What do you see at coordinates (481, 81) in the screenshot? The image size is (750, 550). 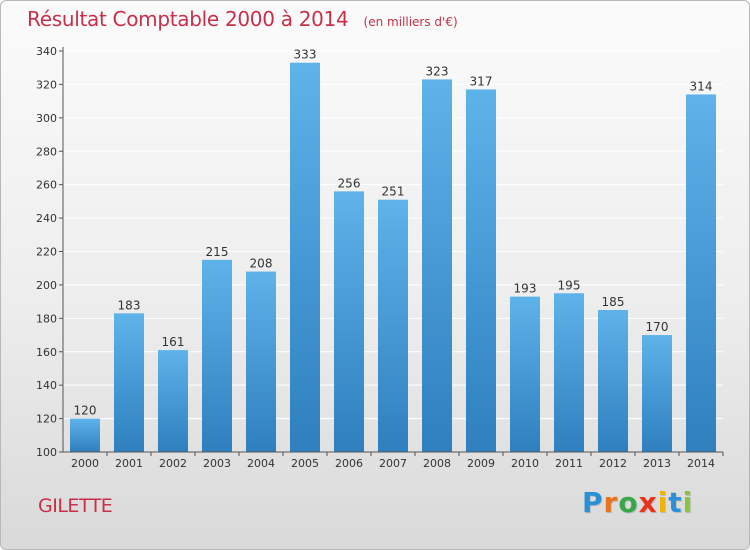 I see `data-label: 317` at bounding box center [481, 81].